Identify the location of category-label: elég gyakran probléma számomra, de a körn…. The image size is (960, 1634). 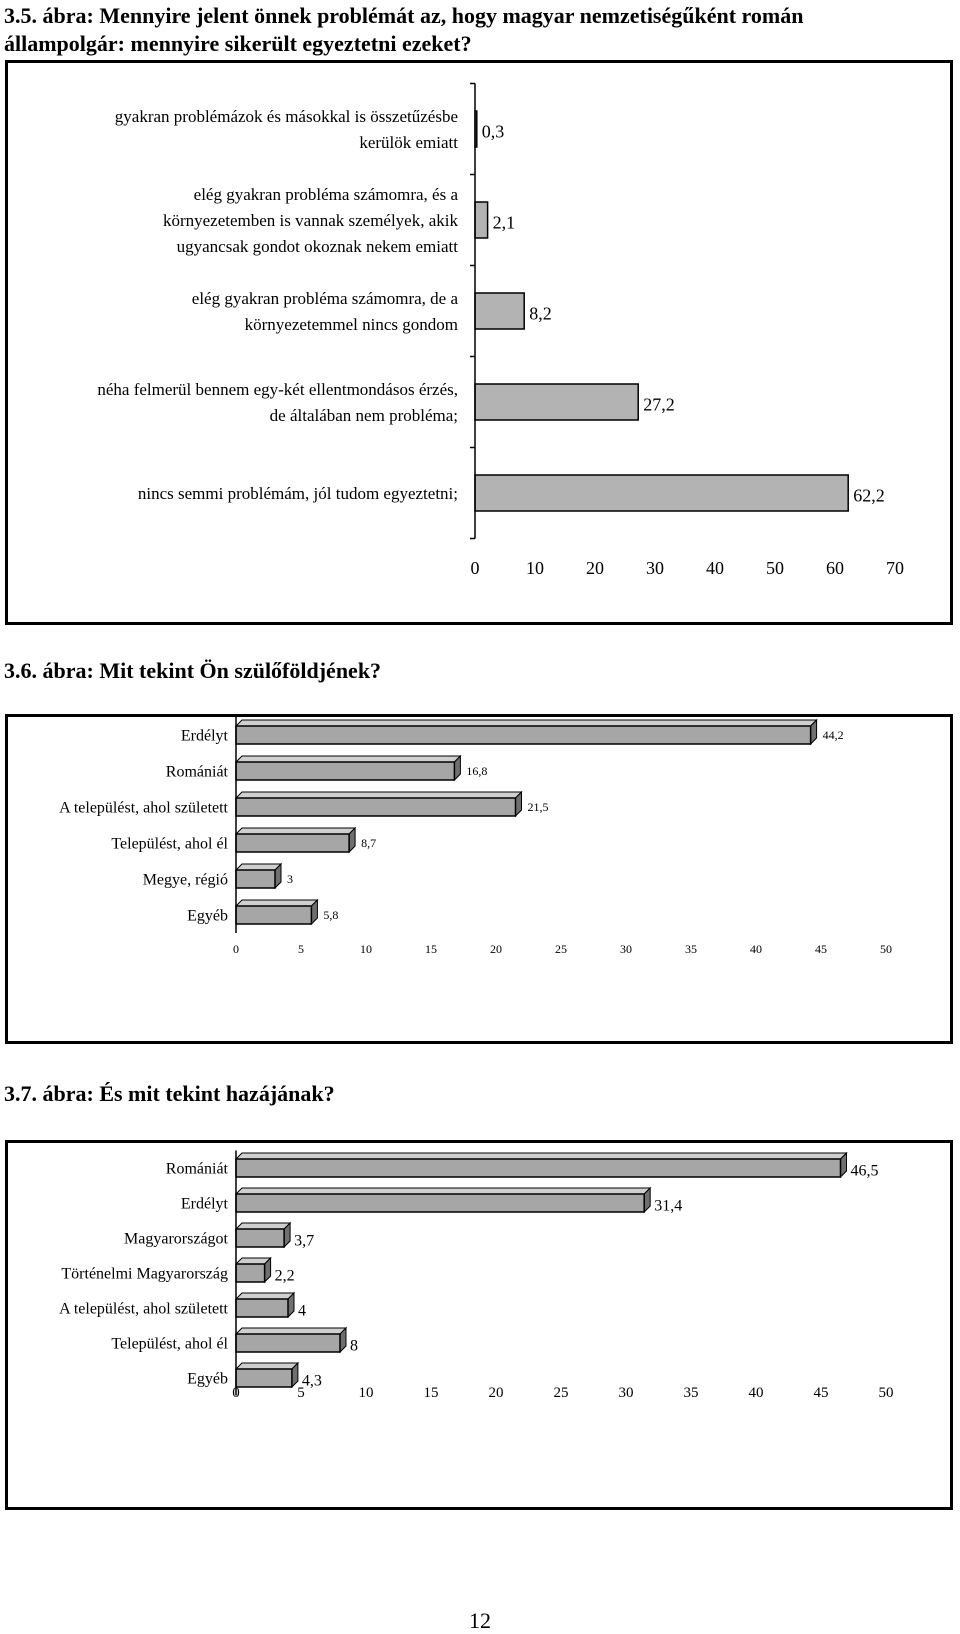
(325, 311).